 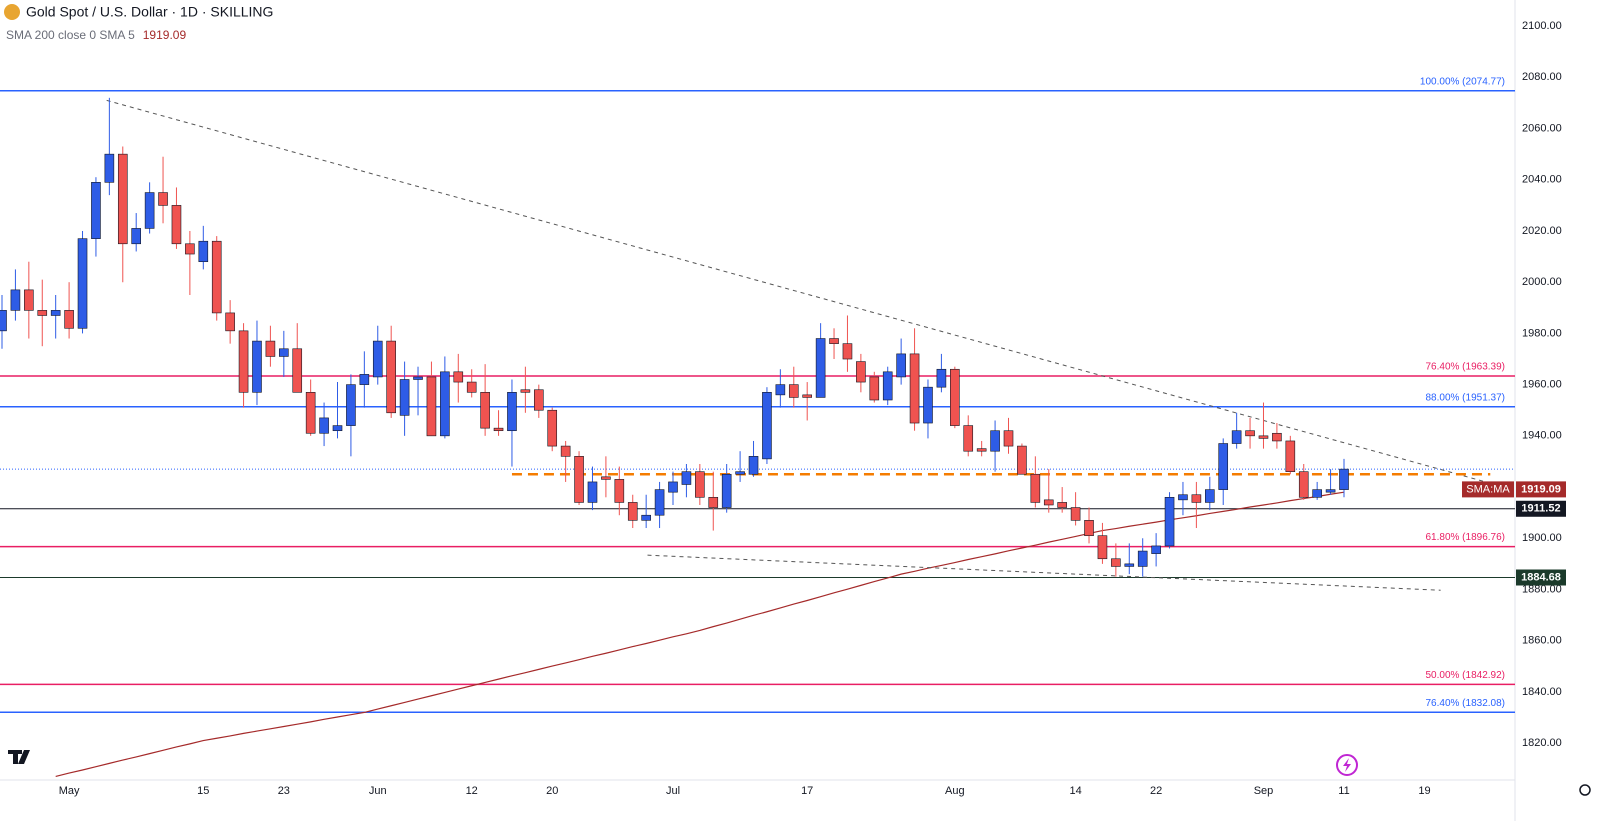 I want to click on indicator-tag-name: SMA:MA, so click(x=1488, y=489).